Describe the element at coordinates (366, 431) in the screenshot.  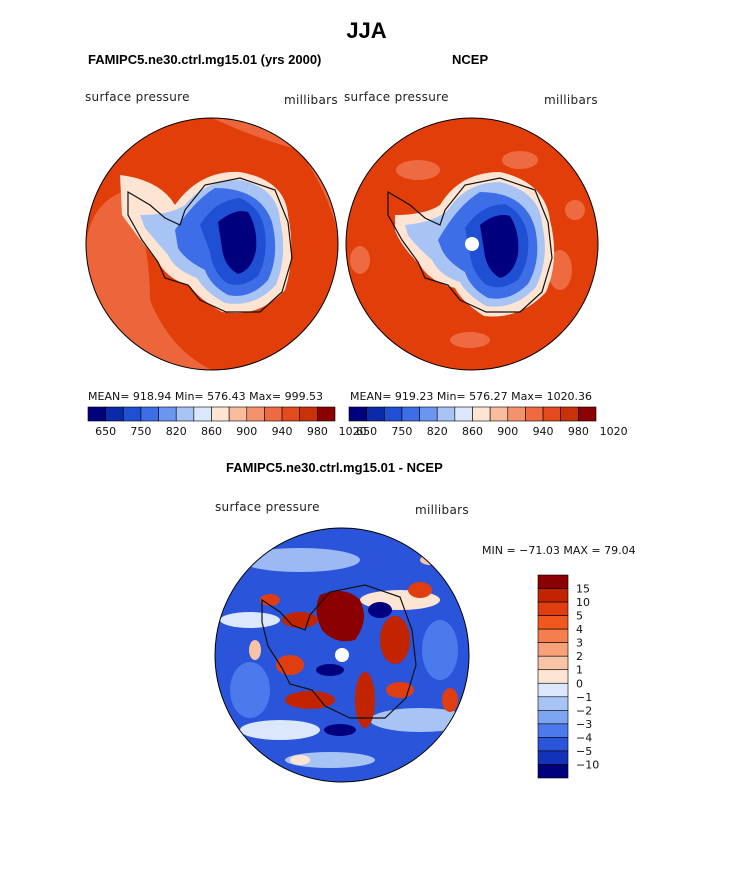
I see `colorbar-right-tick-label: 650` at that location.